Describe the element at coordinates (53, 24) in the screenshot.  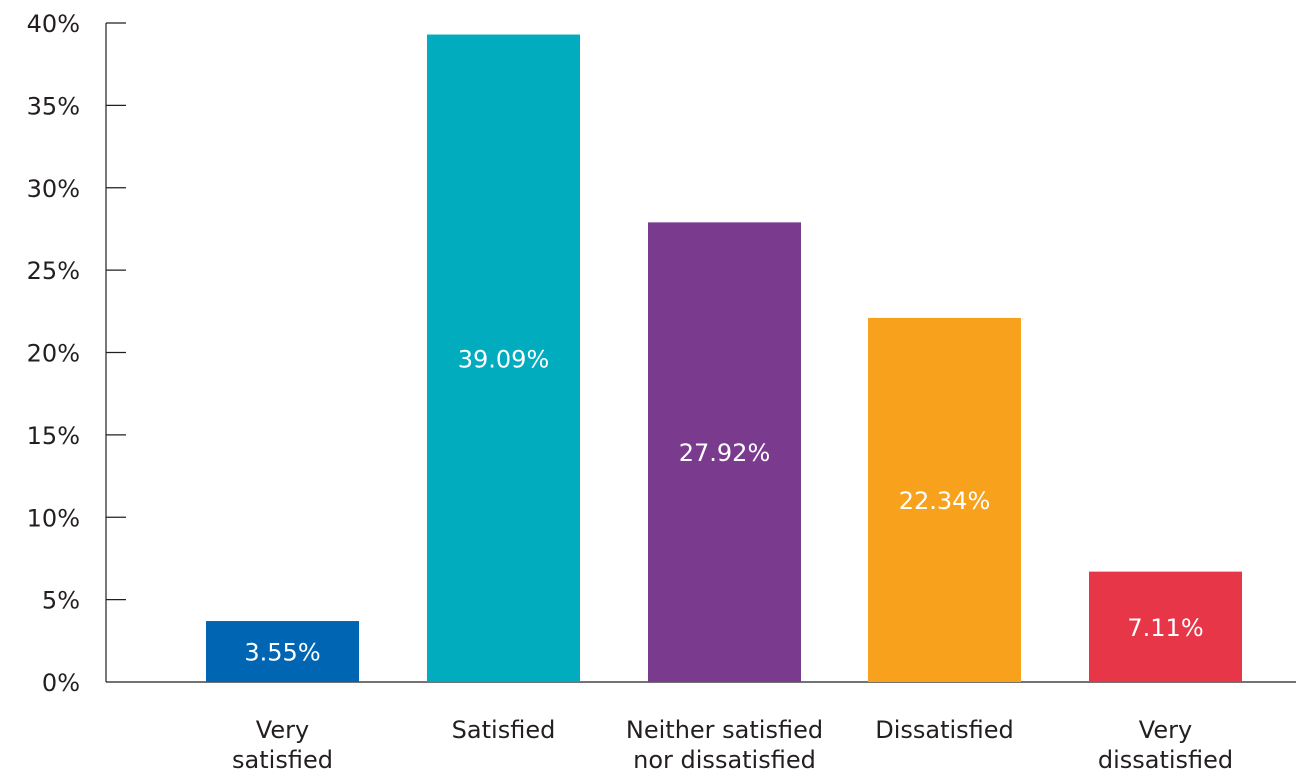
I see `y-tick-label: 40%` at that location.